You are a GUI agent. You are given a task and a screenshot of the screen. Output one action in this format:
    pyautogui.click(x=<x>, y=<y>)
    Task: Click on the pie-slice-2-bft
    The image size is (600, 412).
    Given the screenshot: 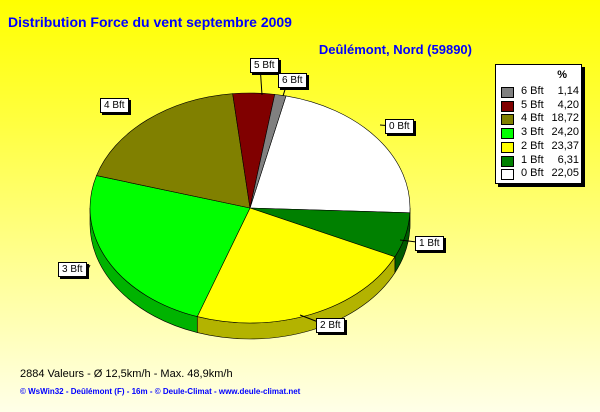 What is the action you would take?
    pyautogui.click(x=296, y=265)
    